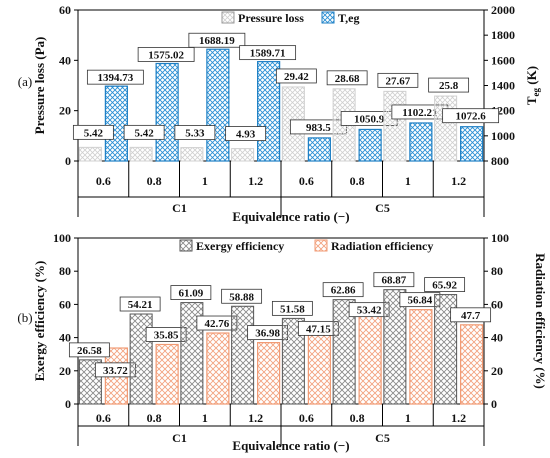  What do you see at coordinates (39, 86) in the screenshot?
I see `y-axis-label-left: Pressure loss (Pa)` at bounding box center [39, 86].